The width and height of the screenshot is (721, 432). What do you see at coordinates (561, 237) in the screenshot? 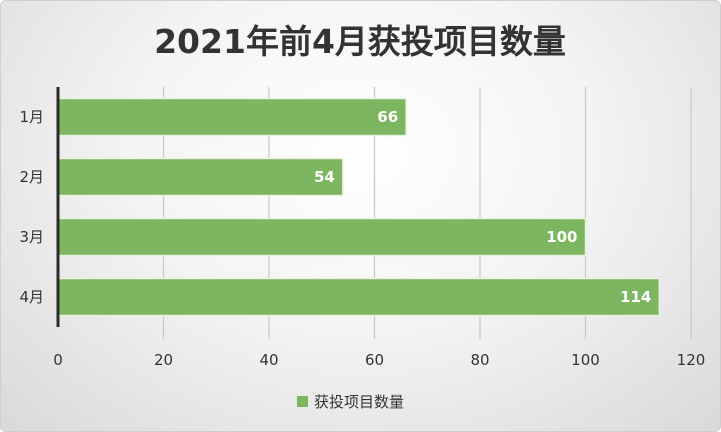
I see `data-label: 100` at bounding box center [561, 237].